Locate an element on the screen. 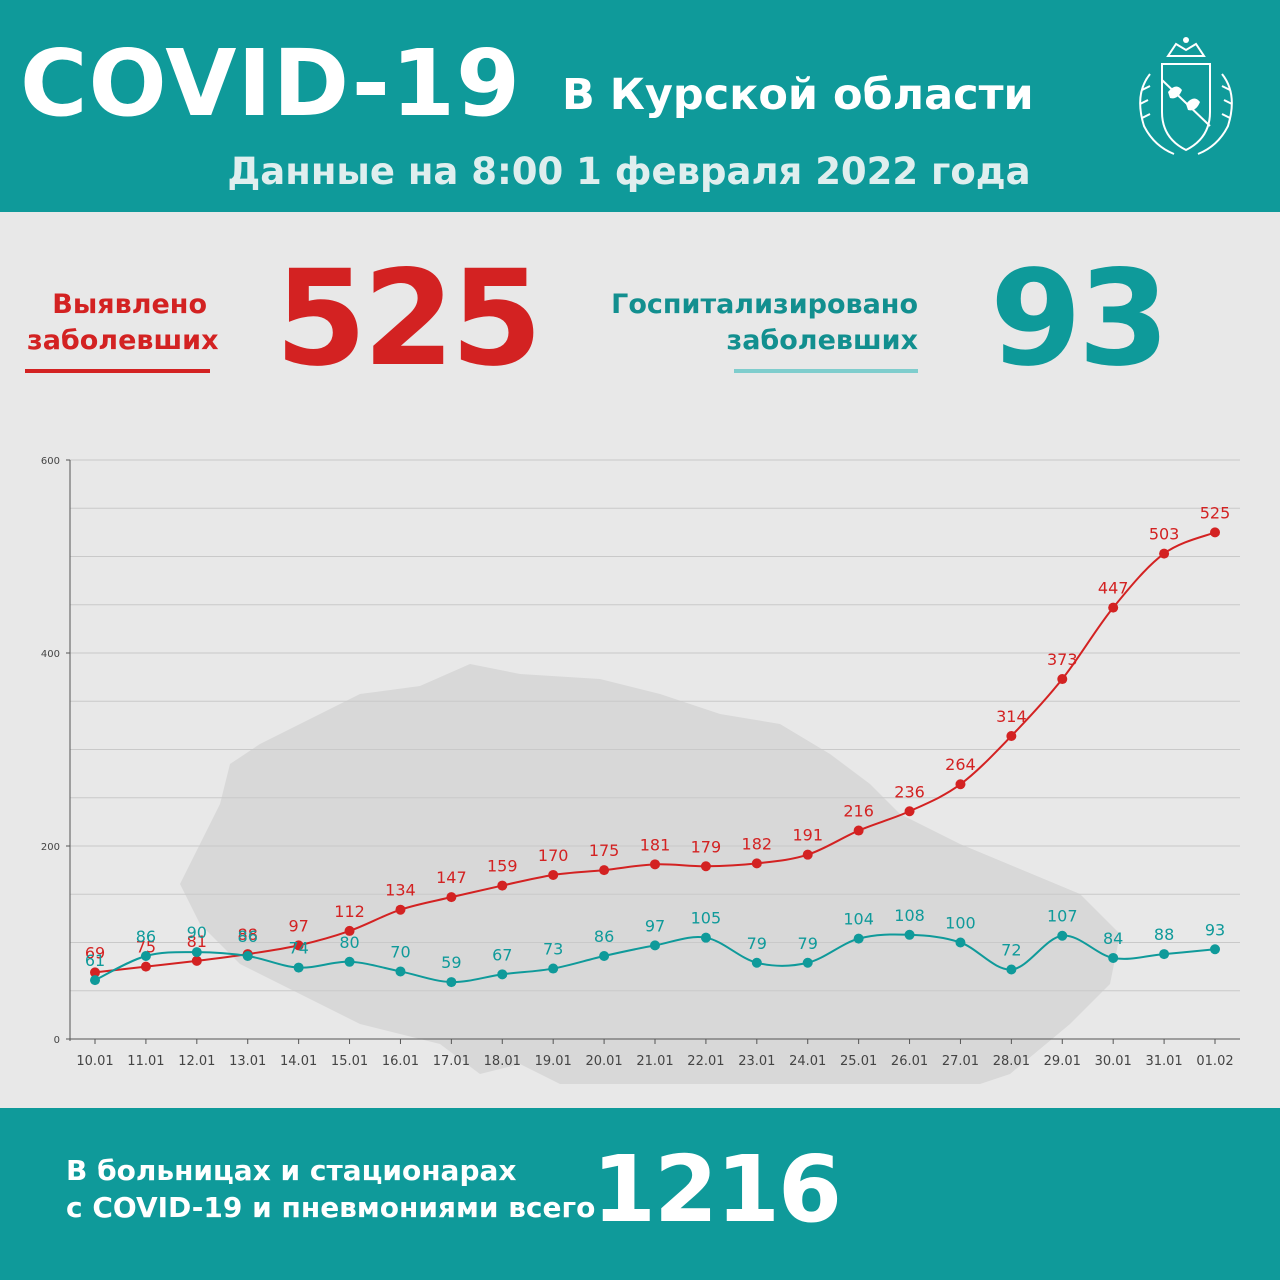  x-tick-label: 19.01 is located at coordinates (553, 1061).